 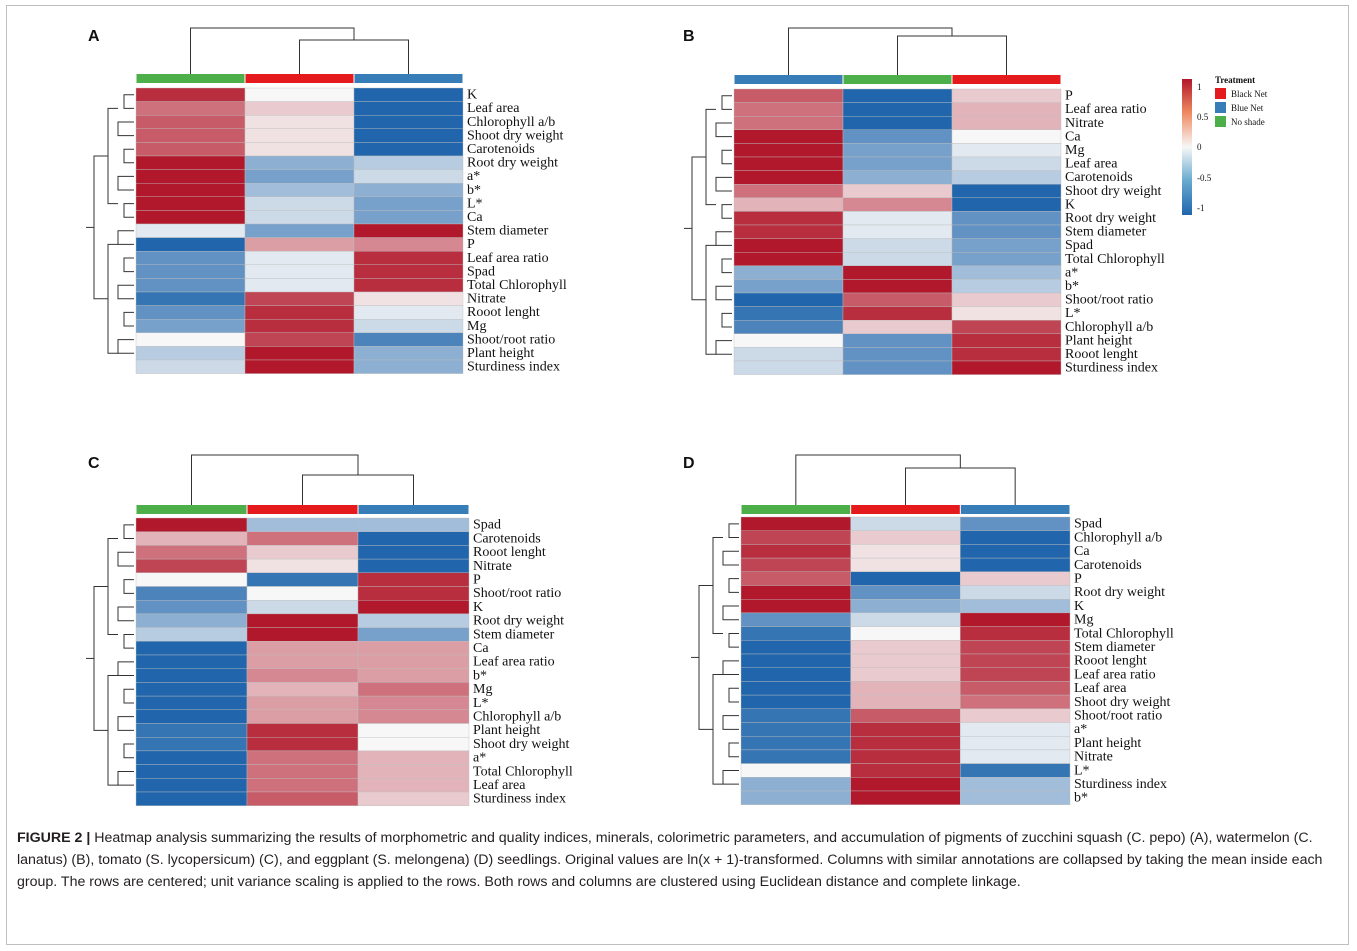 I want to click on row-label: Stem diameter, so click(x=514, y=634).